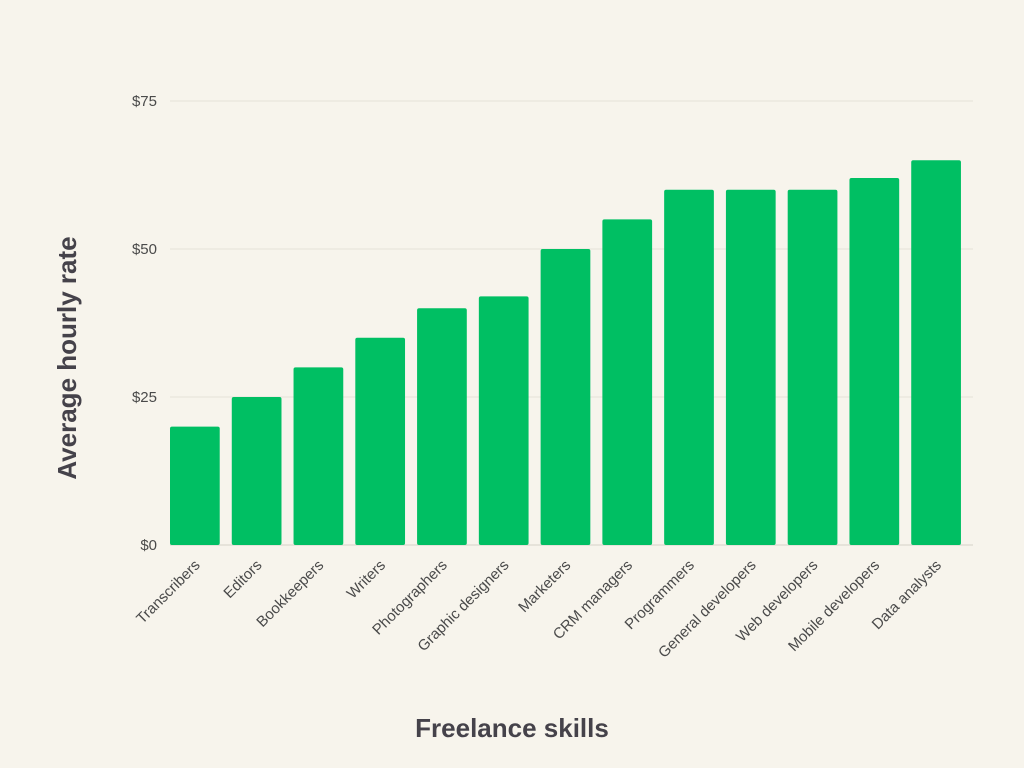  I want to click on x-axis-title: Freelance skills, so click(512, 728).